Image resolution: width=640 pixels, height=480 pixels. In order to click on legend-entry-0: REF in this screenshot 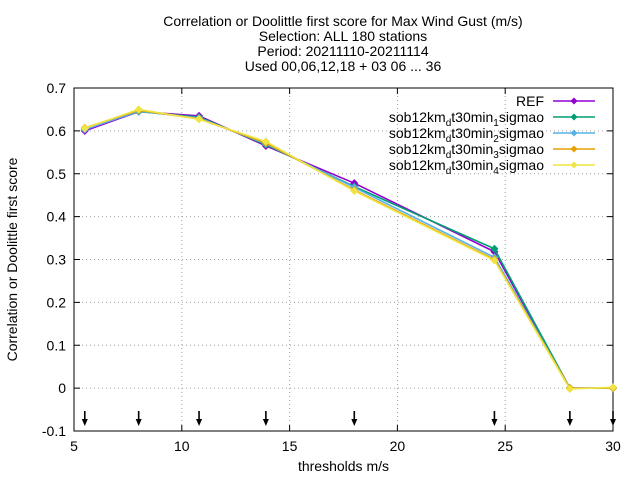, I will do `click(555, 101)`.